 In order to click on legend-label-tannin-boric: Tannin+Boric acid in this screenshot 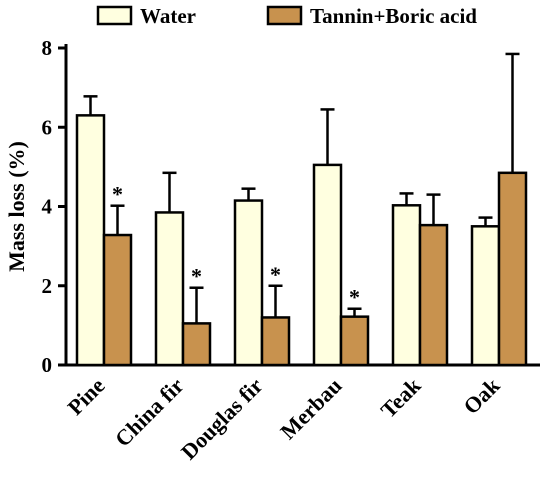, I will do `click(393, 16)`.